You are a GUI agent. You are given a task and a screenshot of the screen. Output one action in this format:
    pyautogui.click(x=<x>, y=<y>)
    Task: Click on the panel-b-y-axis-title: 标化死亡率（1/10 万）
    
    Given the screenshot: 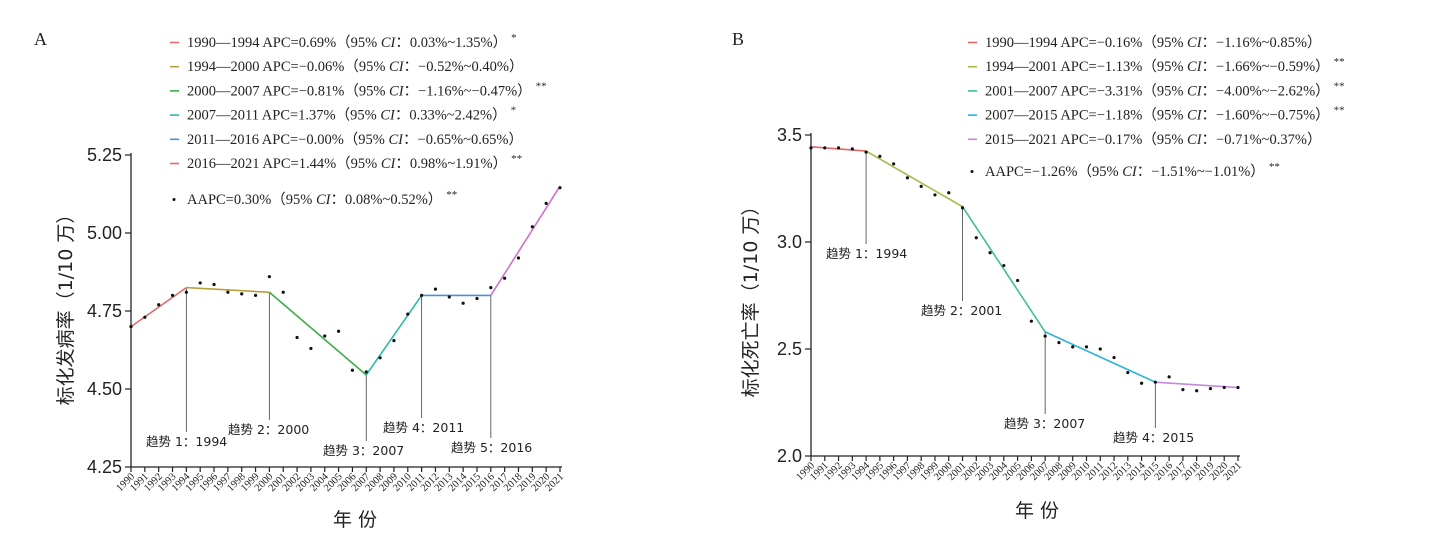 What is the action you would take?
    pyautogui.click(x=751, y=297)
    